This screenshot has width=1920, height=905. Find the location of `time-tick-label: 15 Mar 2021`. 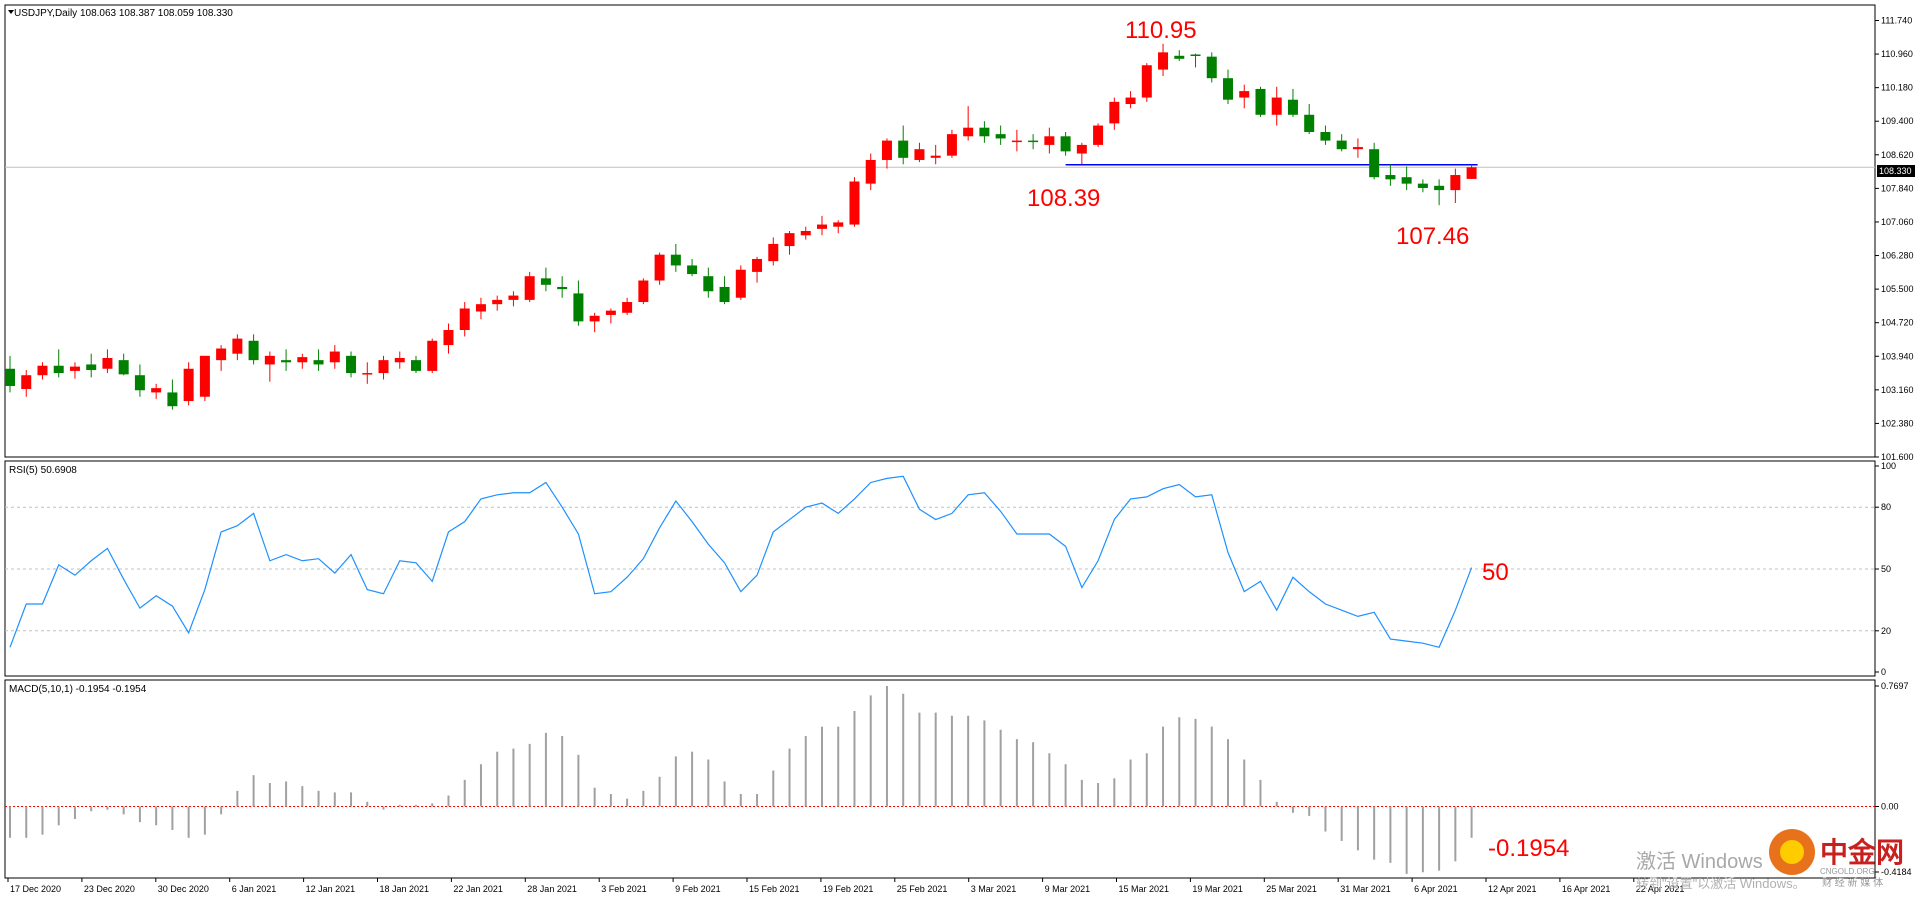

time-tick-label: 15 Mar 2021 is located at coordinates (1144, 889).